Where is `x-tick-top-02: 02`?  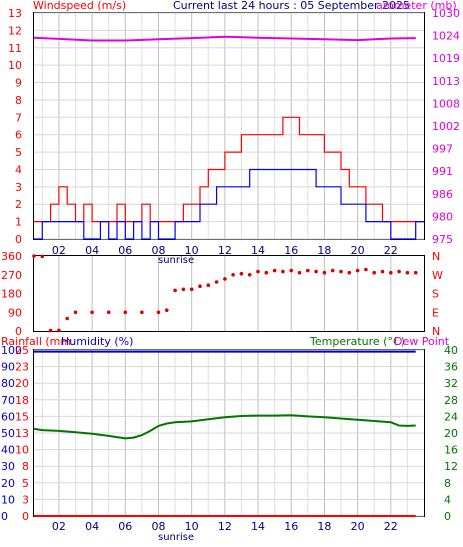
x-tick-top-02: 02 is located at coordinates (59, 250).